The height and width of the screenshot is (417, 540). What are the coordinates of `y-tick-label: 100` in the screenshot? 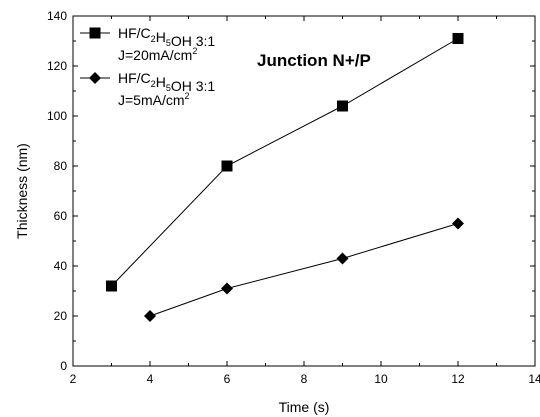 It's located at (57, 116).